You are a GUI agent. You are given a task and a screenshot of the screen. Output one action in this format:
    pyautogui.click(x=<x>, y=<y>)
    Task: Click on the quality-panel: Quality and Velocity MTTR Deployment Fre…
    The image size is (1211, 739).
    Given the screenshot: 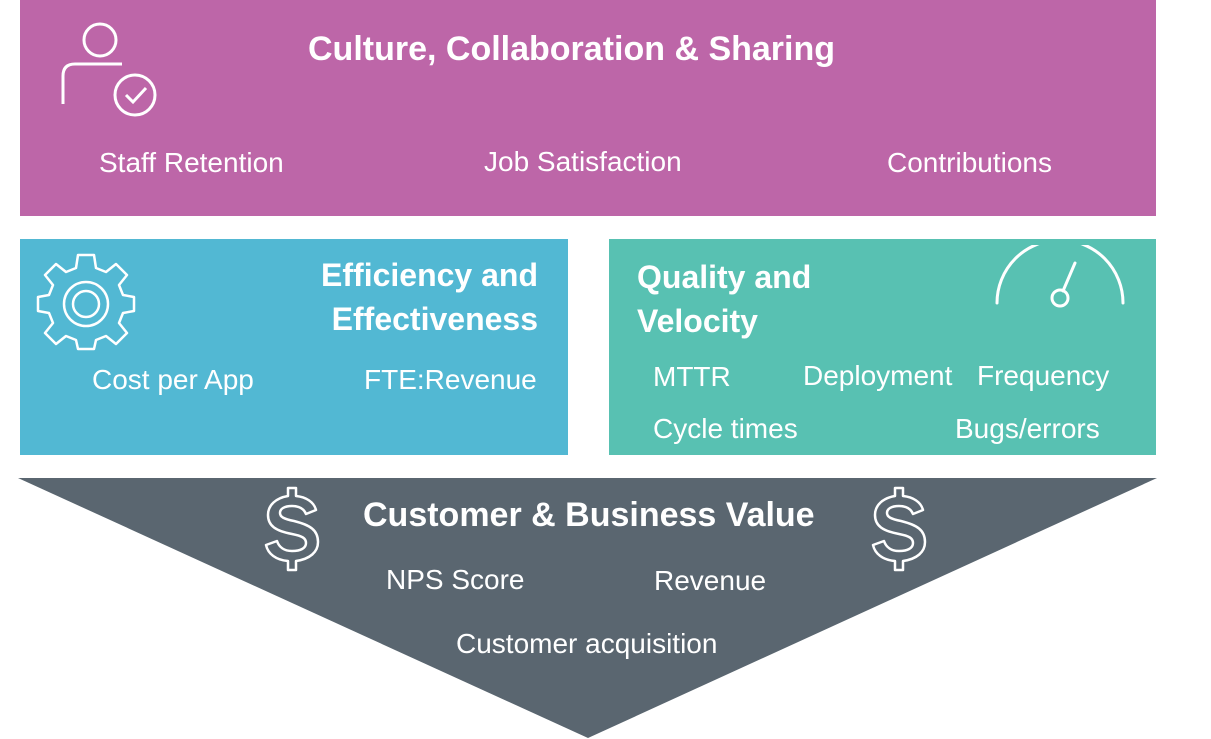 What is the action you would take?
    pyautogui.click(x=882, y=346)
    